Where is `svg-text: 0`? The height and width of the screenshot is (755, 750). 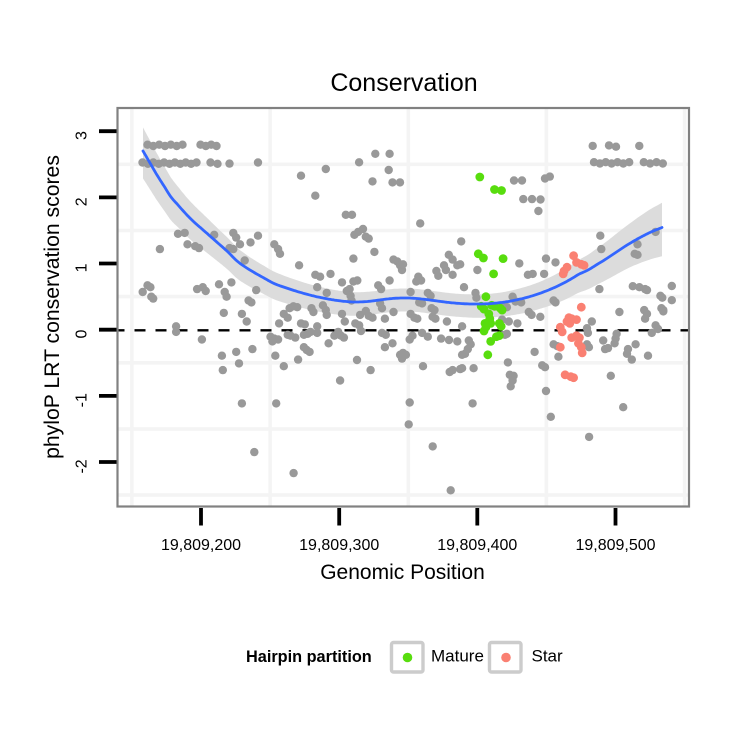 svg-text: 0 is located at coordinates (82, 334).